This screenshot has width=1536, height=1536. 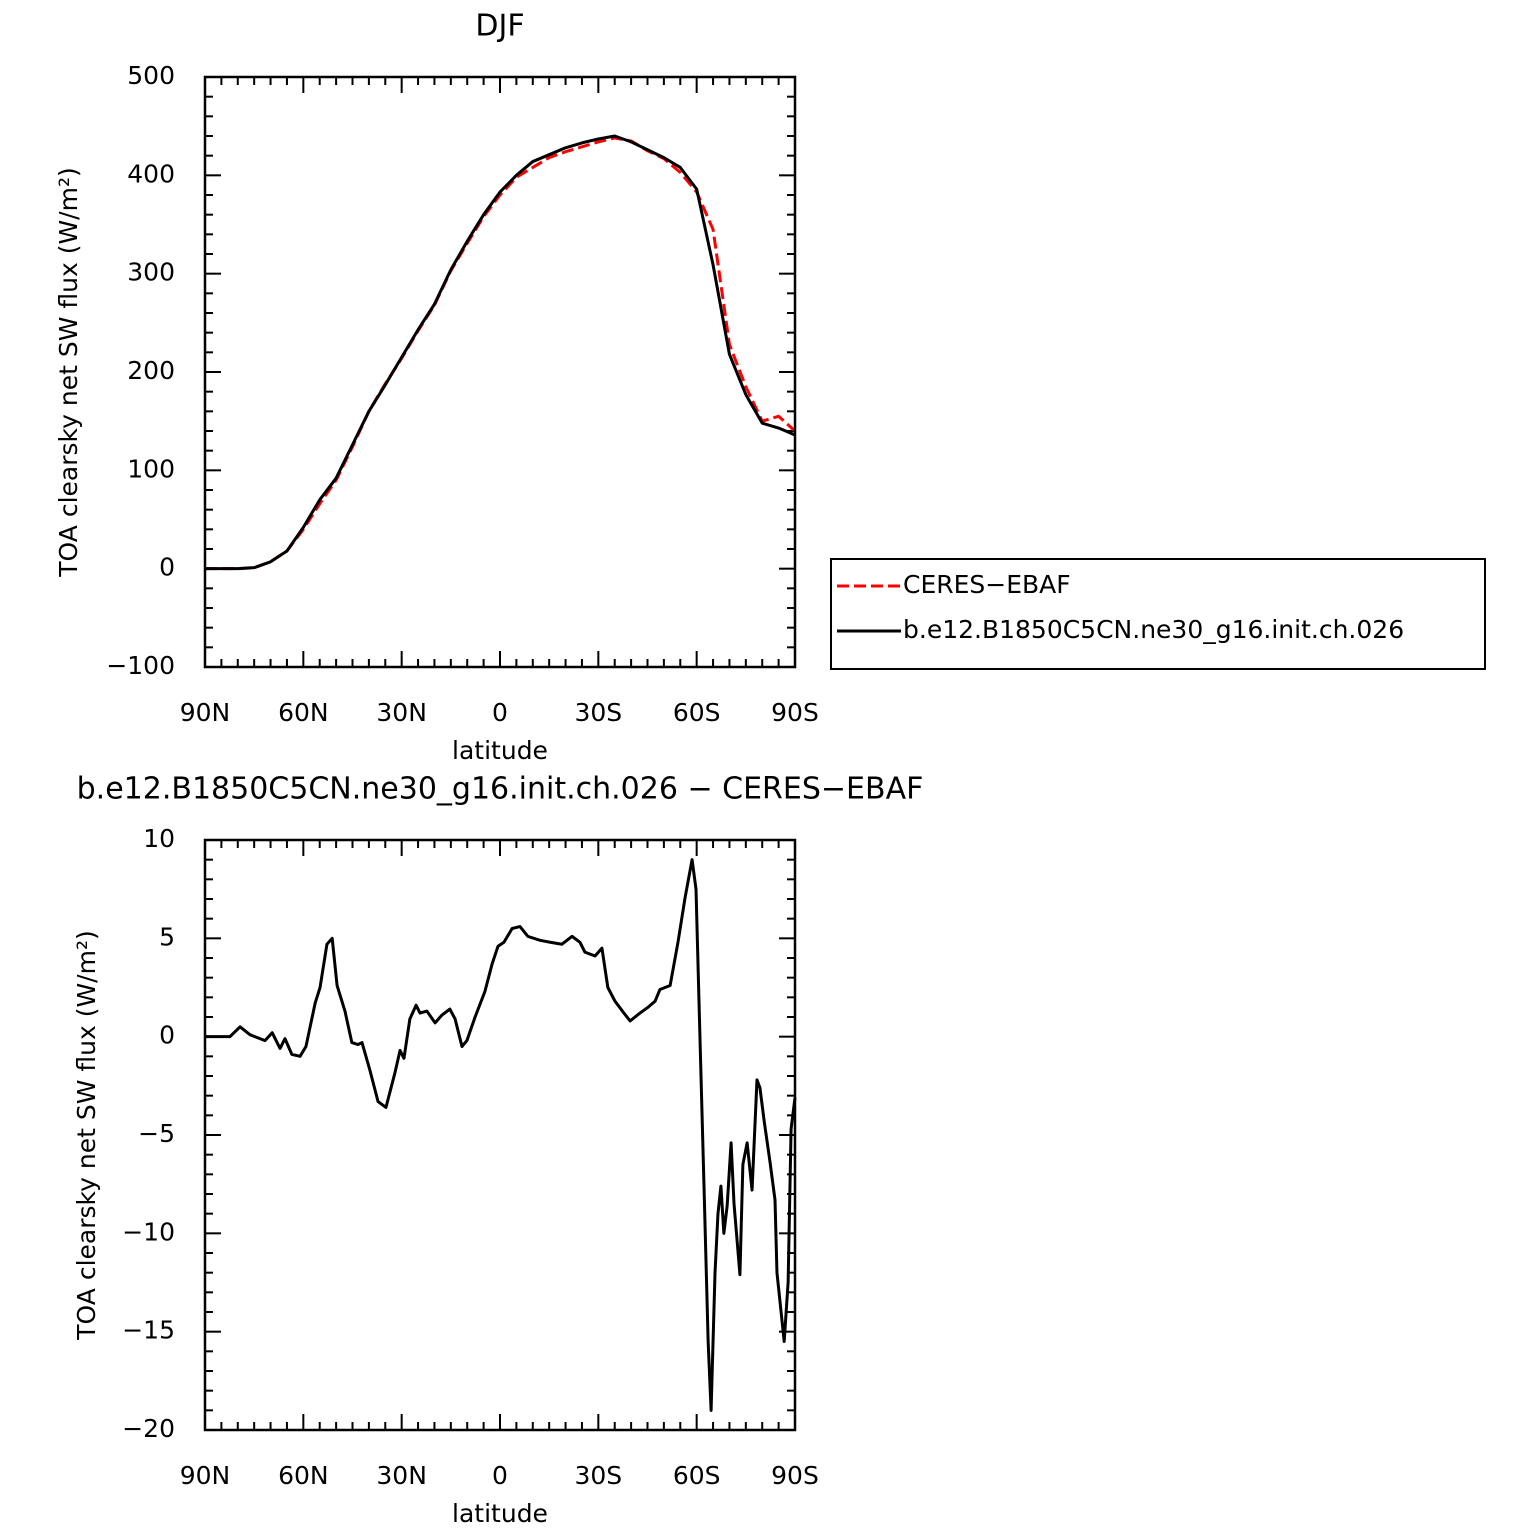 I want to click on y-tick-label: 100, so click(x=151, y=468).